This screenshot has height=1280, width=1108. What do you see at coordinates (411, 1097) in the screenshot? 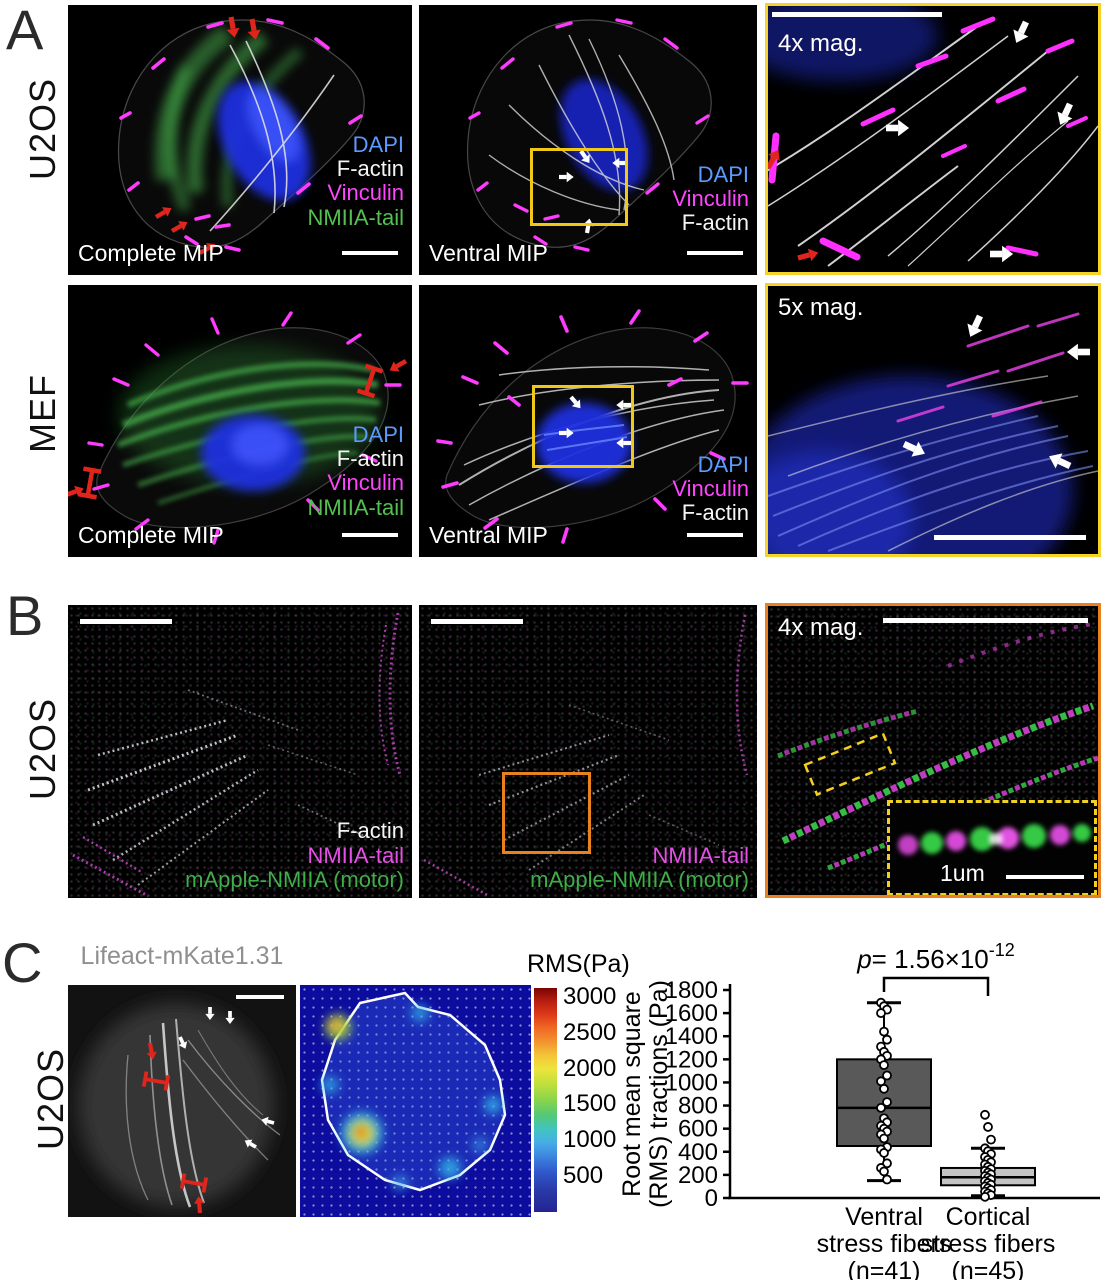
I see `traction-hotspots` at bounding box center [411, 1097].